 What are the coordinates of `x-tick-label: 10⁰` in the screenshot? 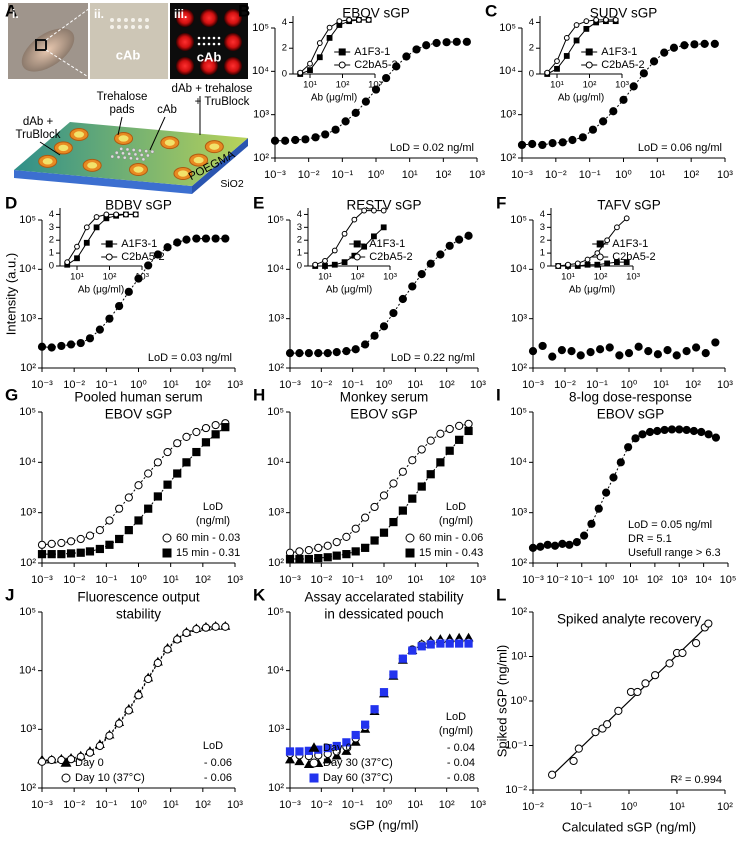 It's located at (623, 175).